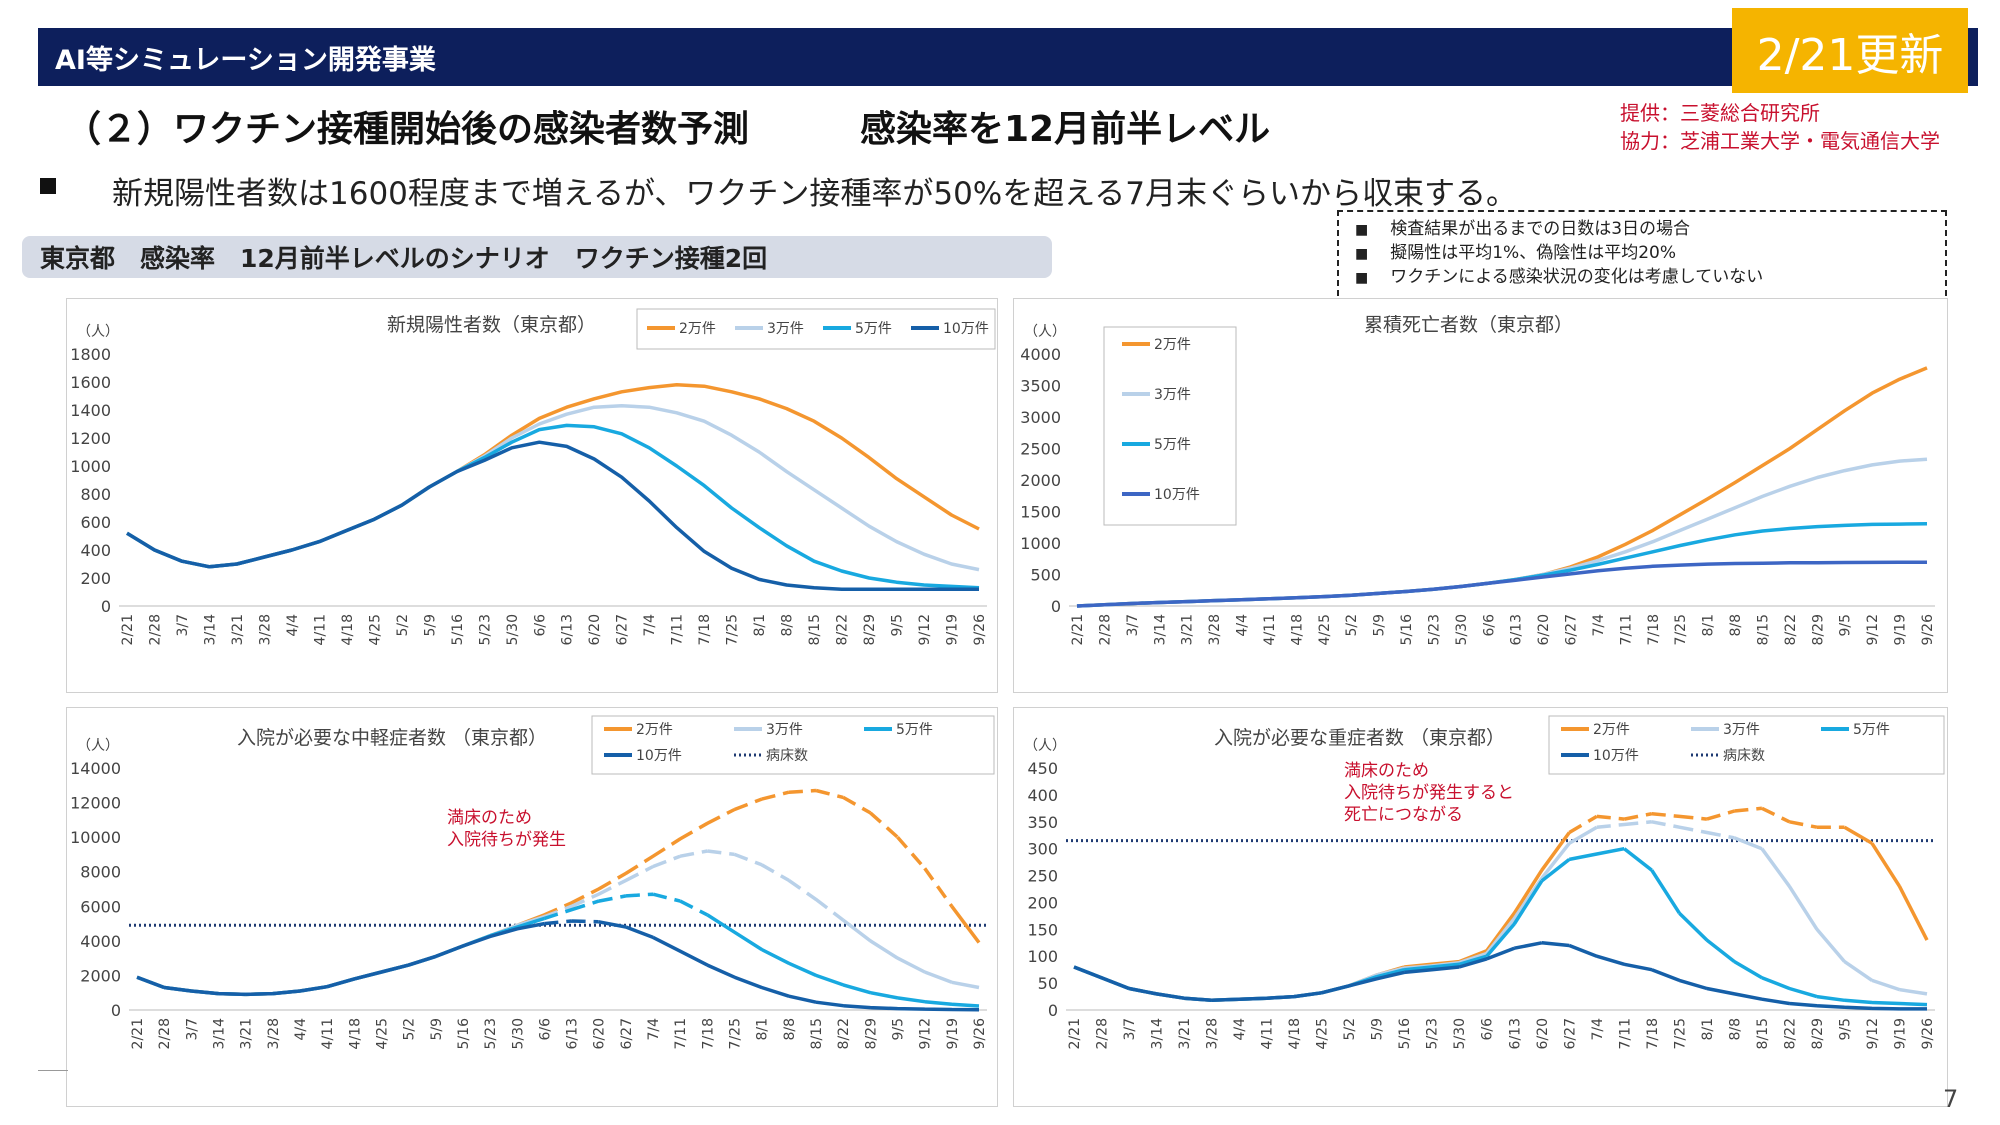 Image resolution: width=2000 pixels, height=1125 pixels. What do you see at coordinates (138, 1033) in the screenshot?
I see `x-tick-label: 2/21` at bounding box center [138, 1033].